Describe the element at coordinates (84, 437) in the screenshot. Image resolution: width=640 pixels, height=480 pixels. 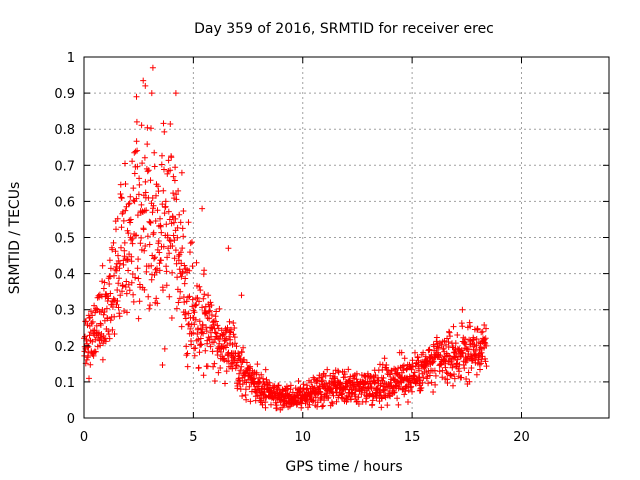
I see `x-tick-label: 0` at that location.